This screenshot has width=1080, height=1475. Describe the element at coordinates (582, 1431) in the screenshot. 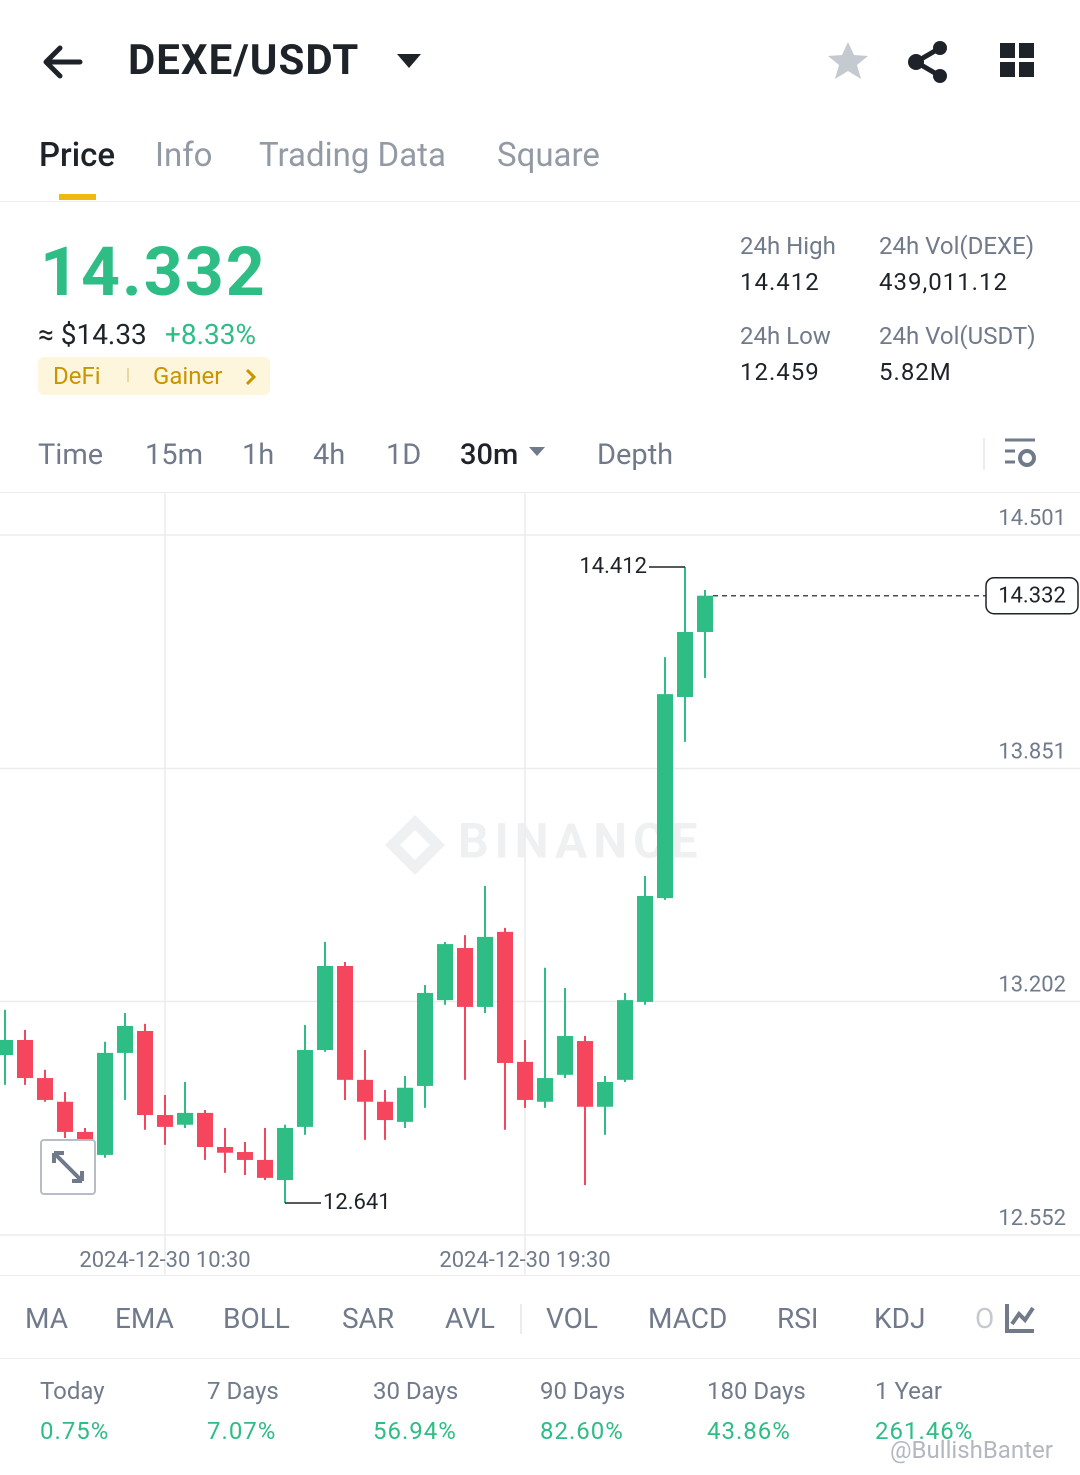

I see `period-change: 82.60%` at that location.